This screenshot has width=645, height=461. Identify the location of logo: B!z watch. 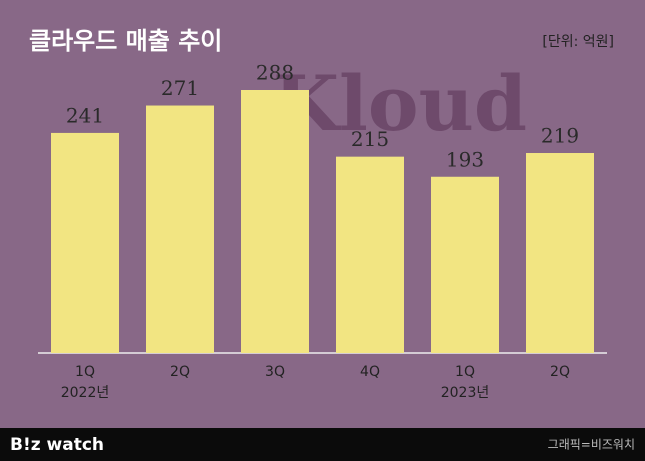
(57, 445).